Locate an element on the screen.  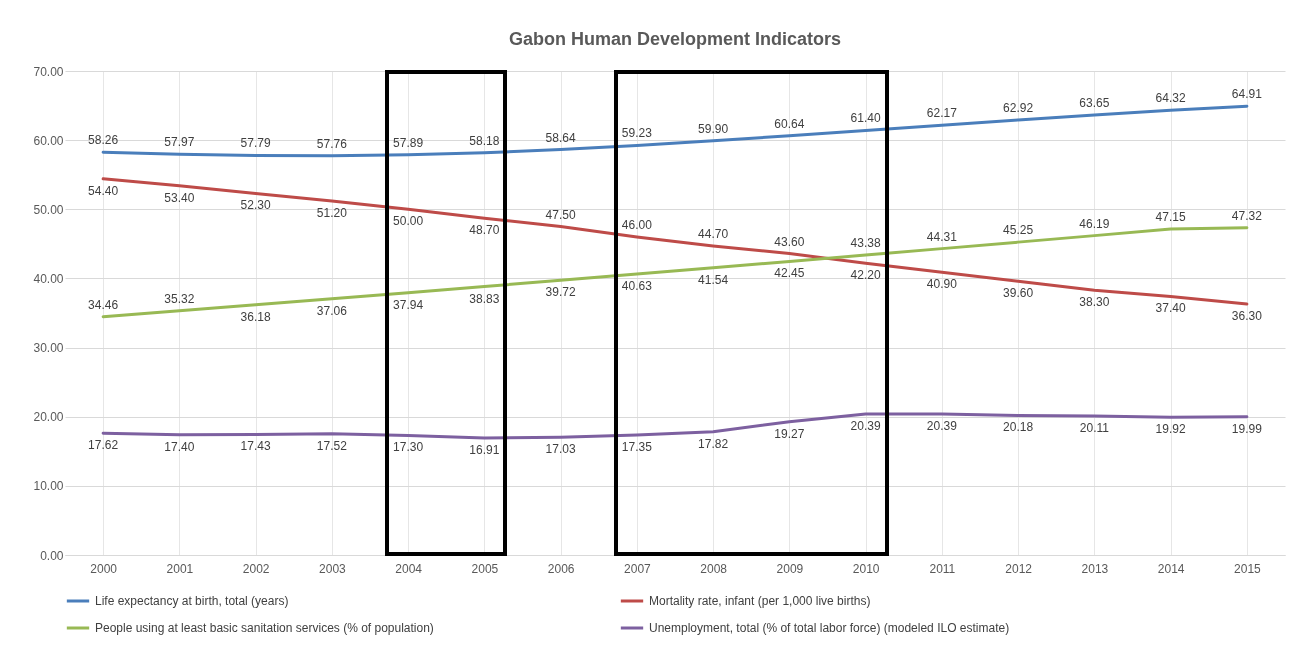
data-label: 37.94 is located at coordinates (408, 304).